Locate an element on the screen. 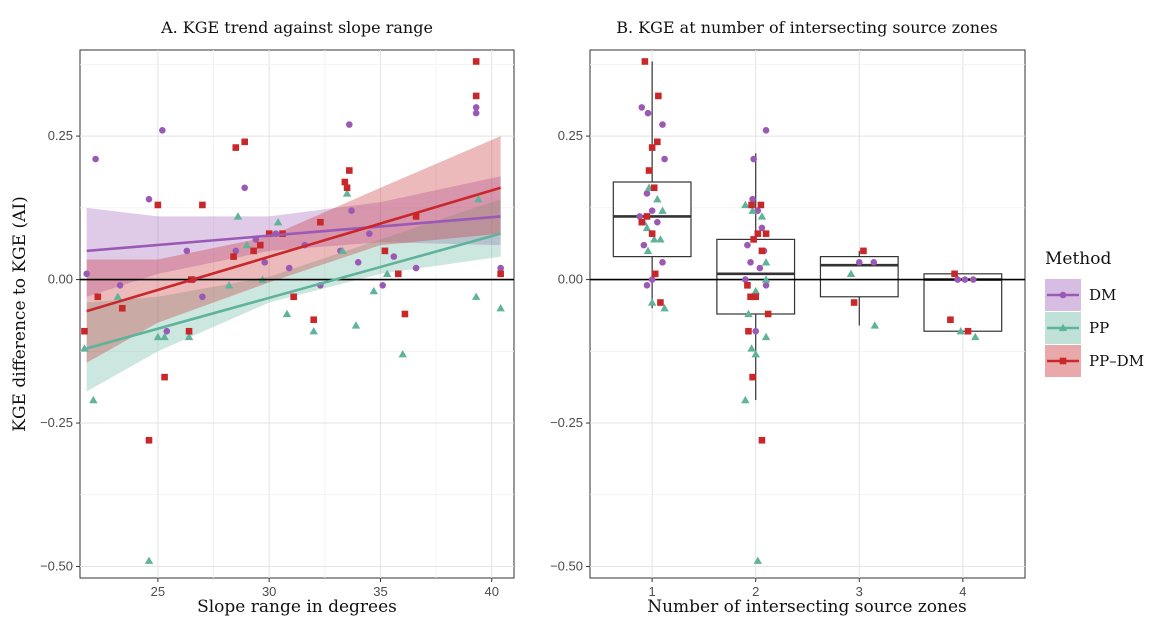 This screenshot has width=1173, height=617. legend-entry-pp-dm: PP–DM is located at coordinates (1094, 361).